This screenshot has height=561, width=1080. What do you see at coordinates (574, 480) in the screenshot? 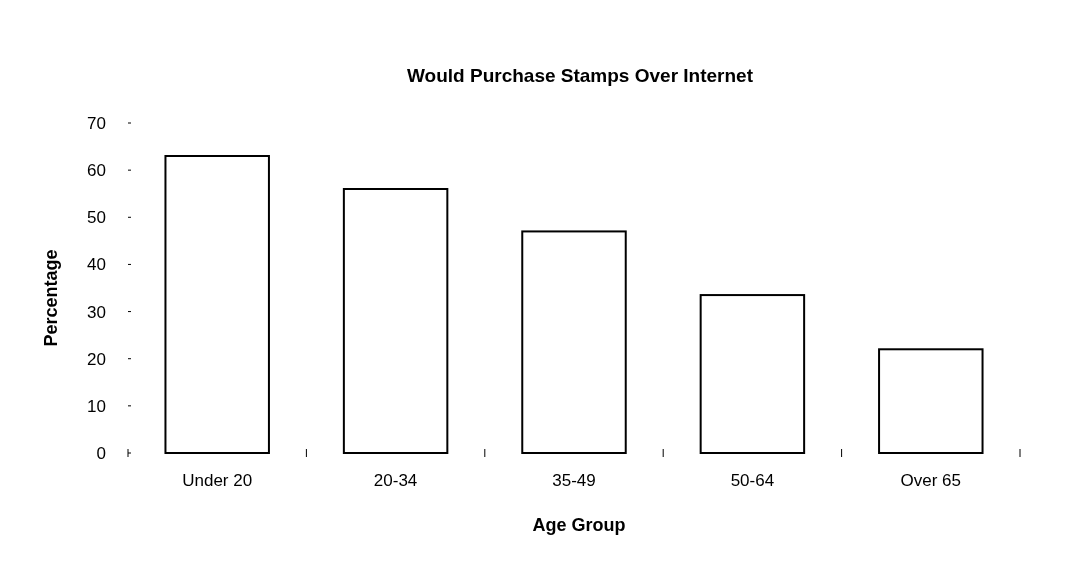
I see `x-tick-label: 35-49` at bounding box center [574, 480].